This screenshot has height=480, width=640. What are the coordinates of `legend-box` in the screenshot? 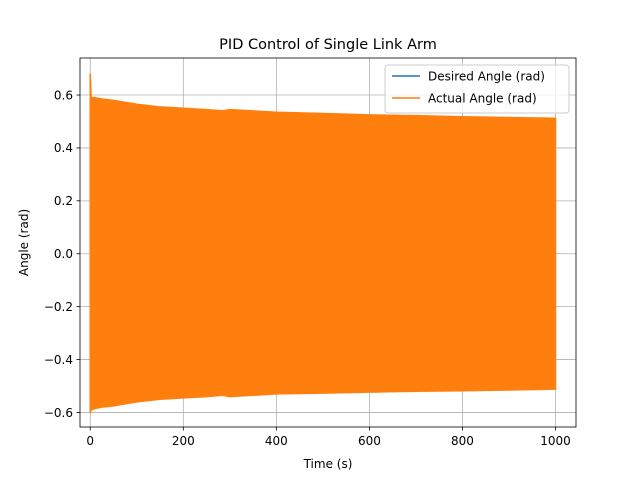 It's located at (477, 89).